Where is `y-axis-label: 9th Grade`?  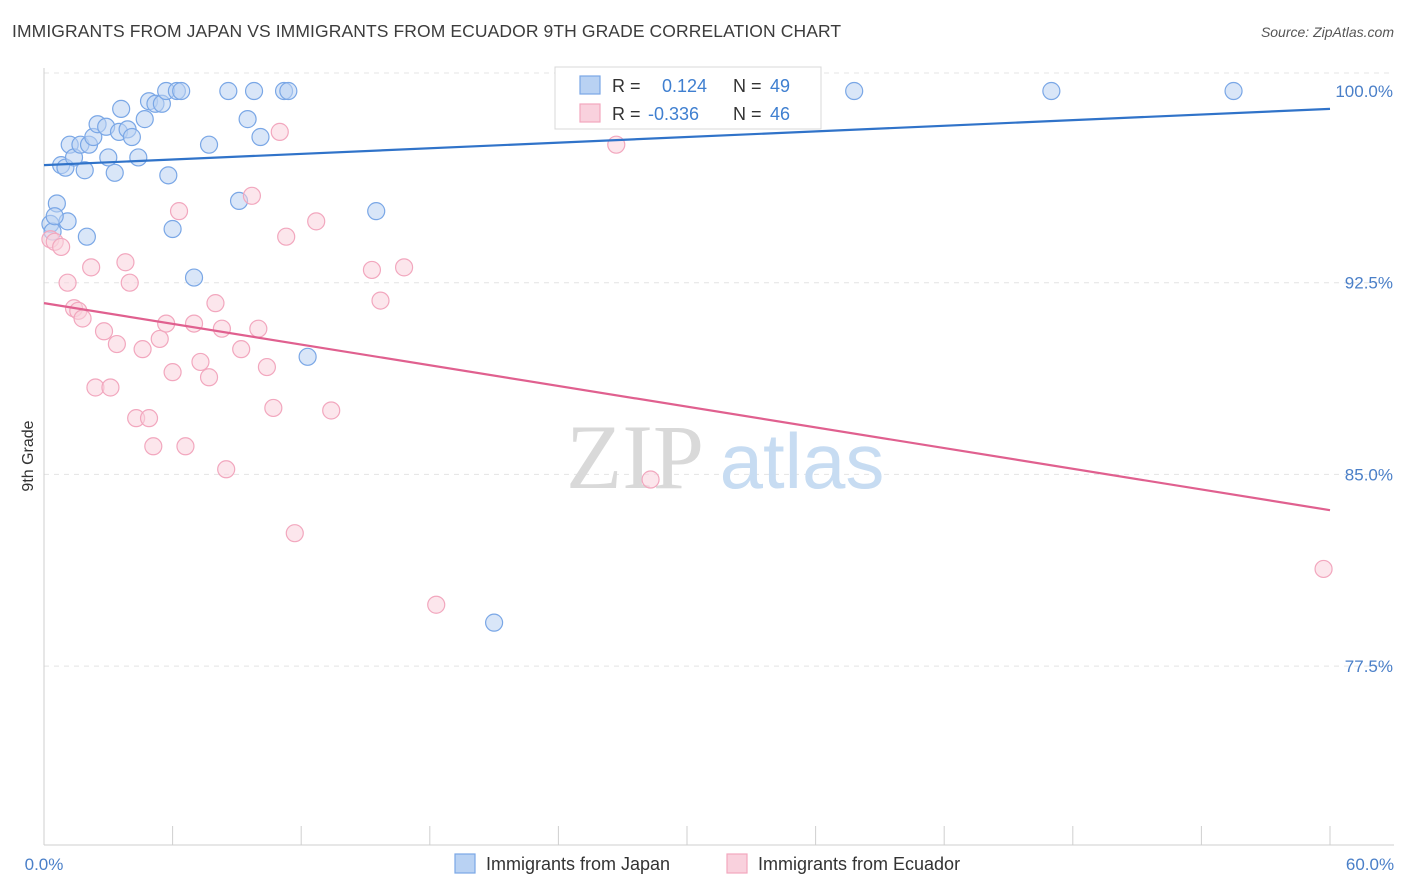 y-axis-label: 9th Grade is located at coordinates (28, 455).